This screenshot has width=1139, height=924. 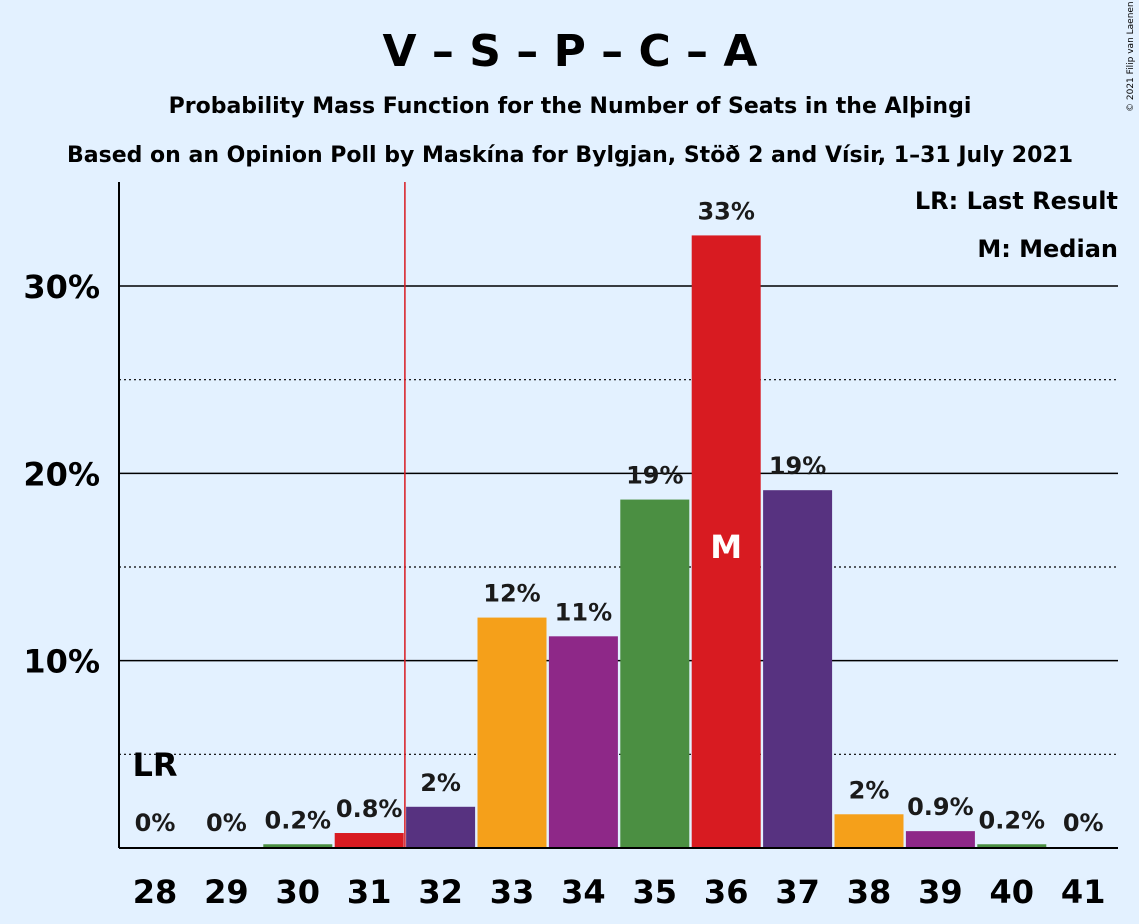 I want to click on x-tick-label: 41, so click(x=1083, y=892).